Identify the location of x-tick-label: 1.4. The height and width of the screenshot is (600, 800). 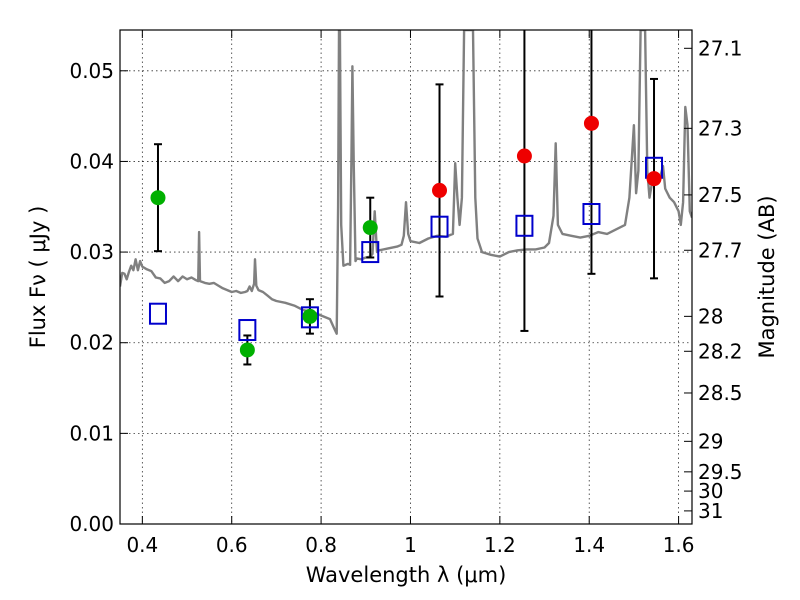
(589, 545).